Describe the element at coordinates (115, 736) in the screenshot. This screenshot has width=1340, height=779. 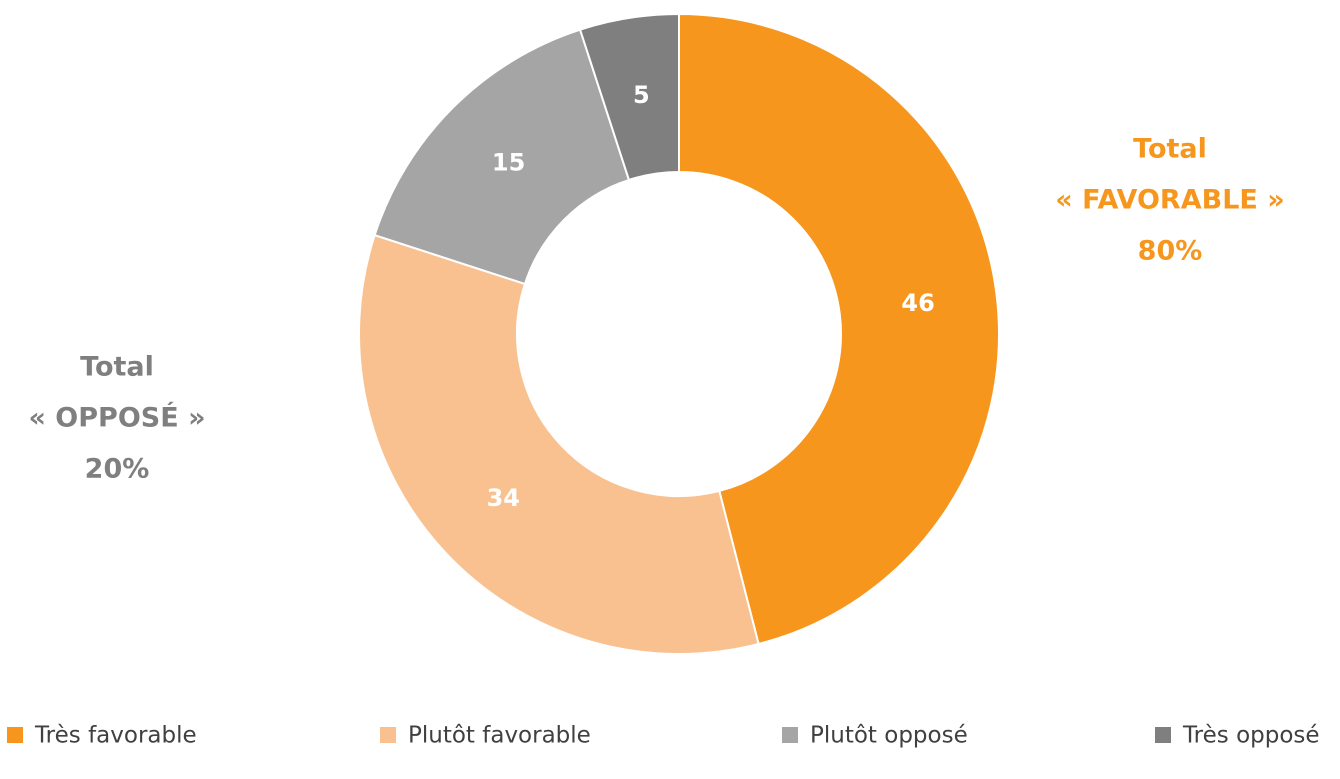
I see `legend-label: Très favorable` at that location.